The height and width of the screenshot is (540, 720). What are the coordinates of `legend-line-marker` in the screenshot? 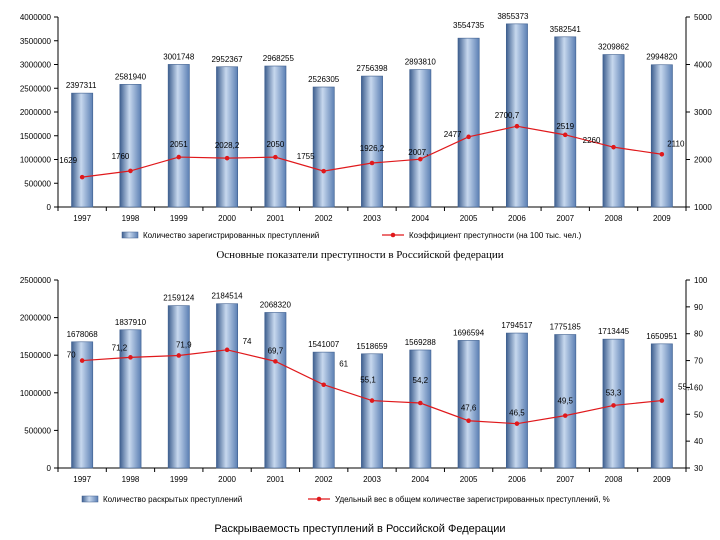 It's located at (393, 235).